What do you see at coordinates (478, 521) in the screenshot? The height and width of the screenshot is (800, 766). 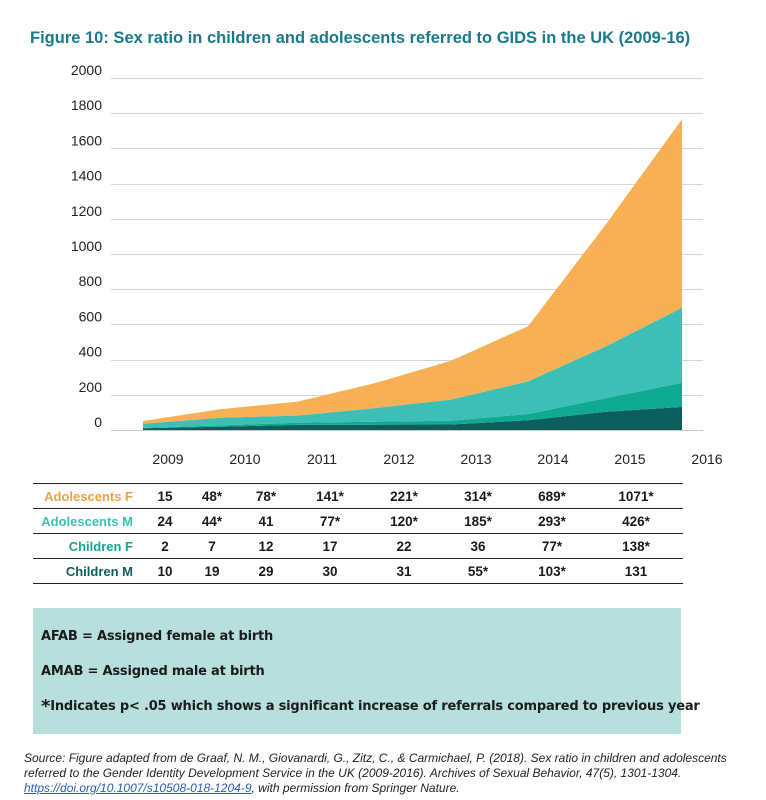 I see `table-cell: 185*` at bounding box center [478, 521].